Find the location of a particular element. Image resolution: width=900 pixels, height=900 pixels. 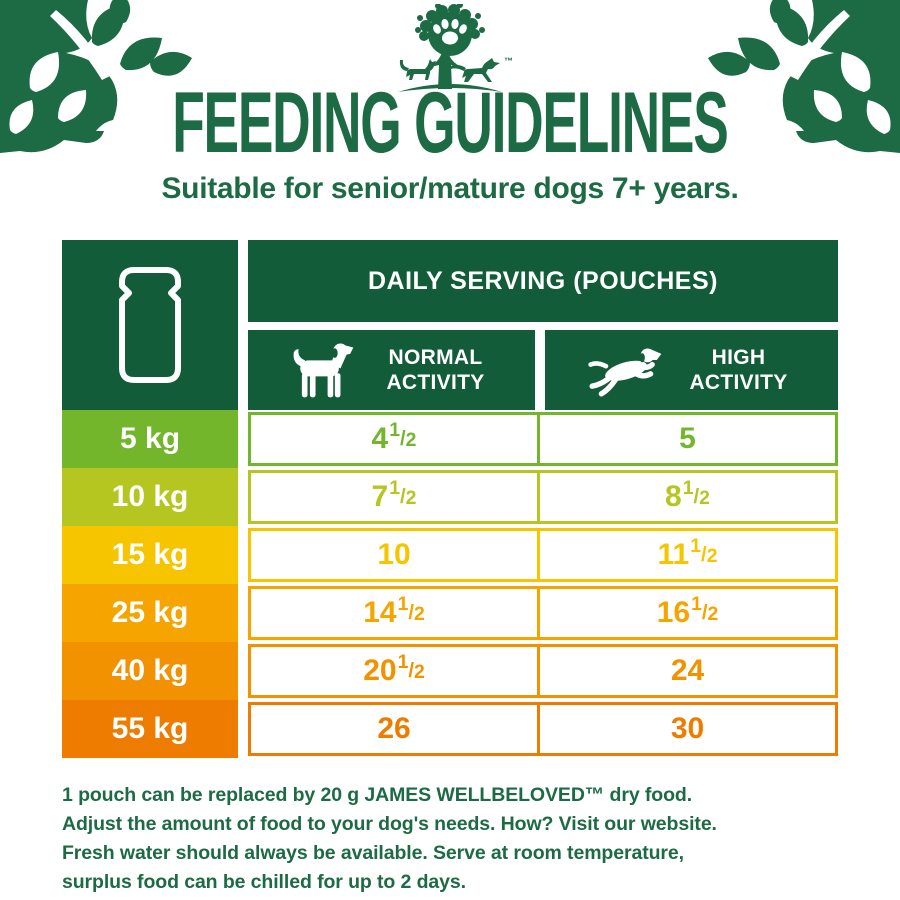

normal-activity-header: NORMAL ACTIVITY is located at coordinates (391, 370).